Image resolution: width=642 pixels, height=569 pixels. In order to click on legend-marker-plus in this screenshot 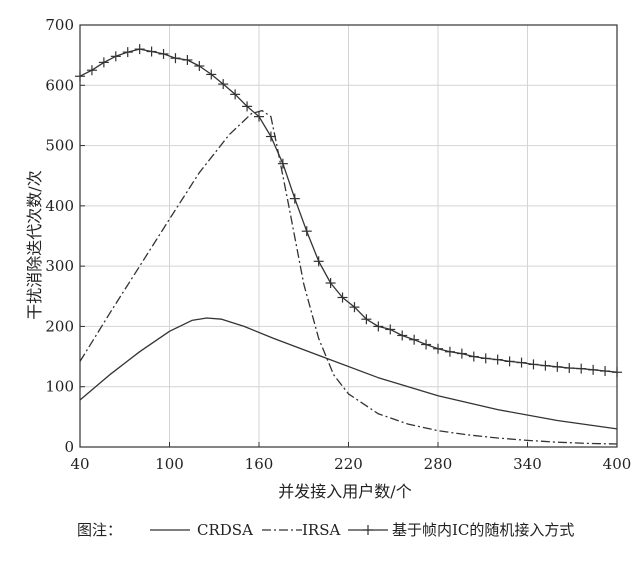, I will do `click(368, 530)`.